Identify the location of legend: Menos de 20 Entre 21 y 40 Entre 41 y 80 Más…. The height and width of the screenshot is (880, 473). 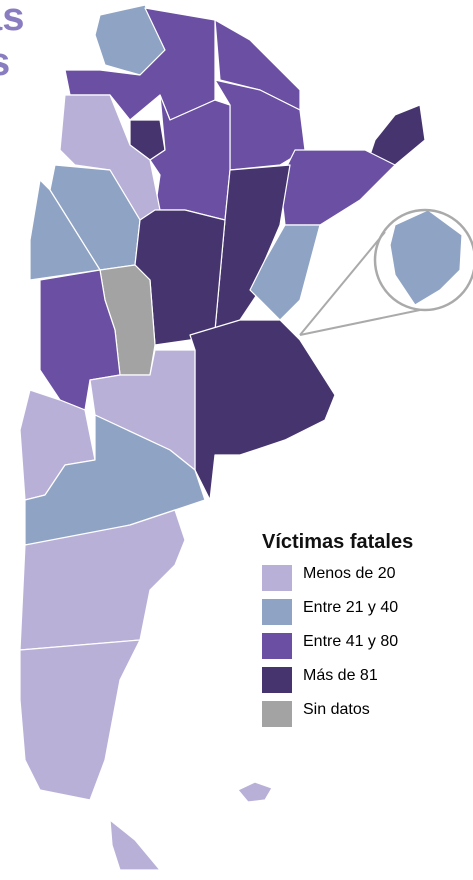
(330, 646).